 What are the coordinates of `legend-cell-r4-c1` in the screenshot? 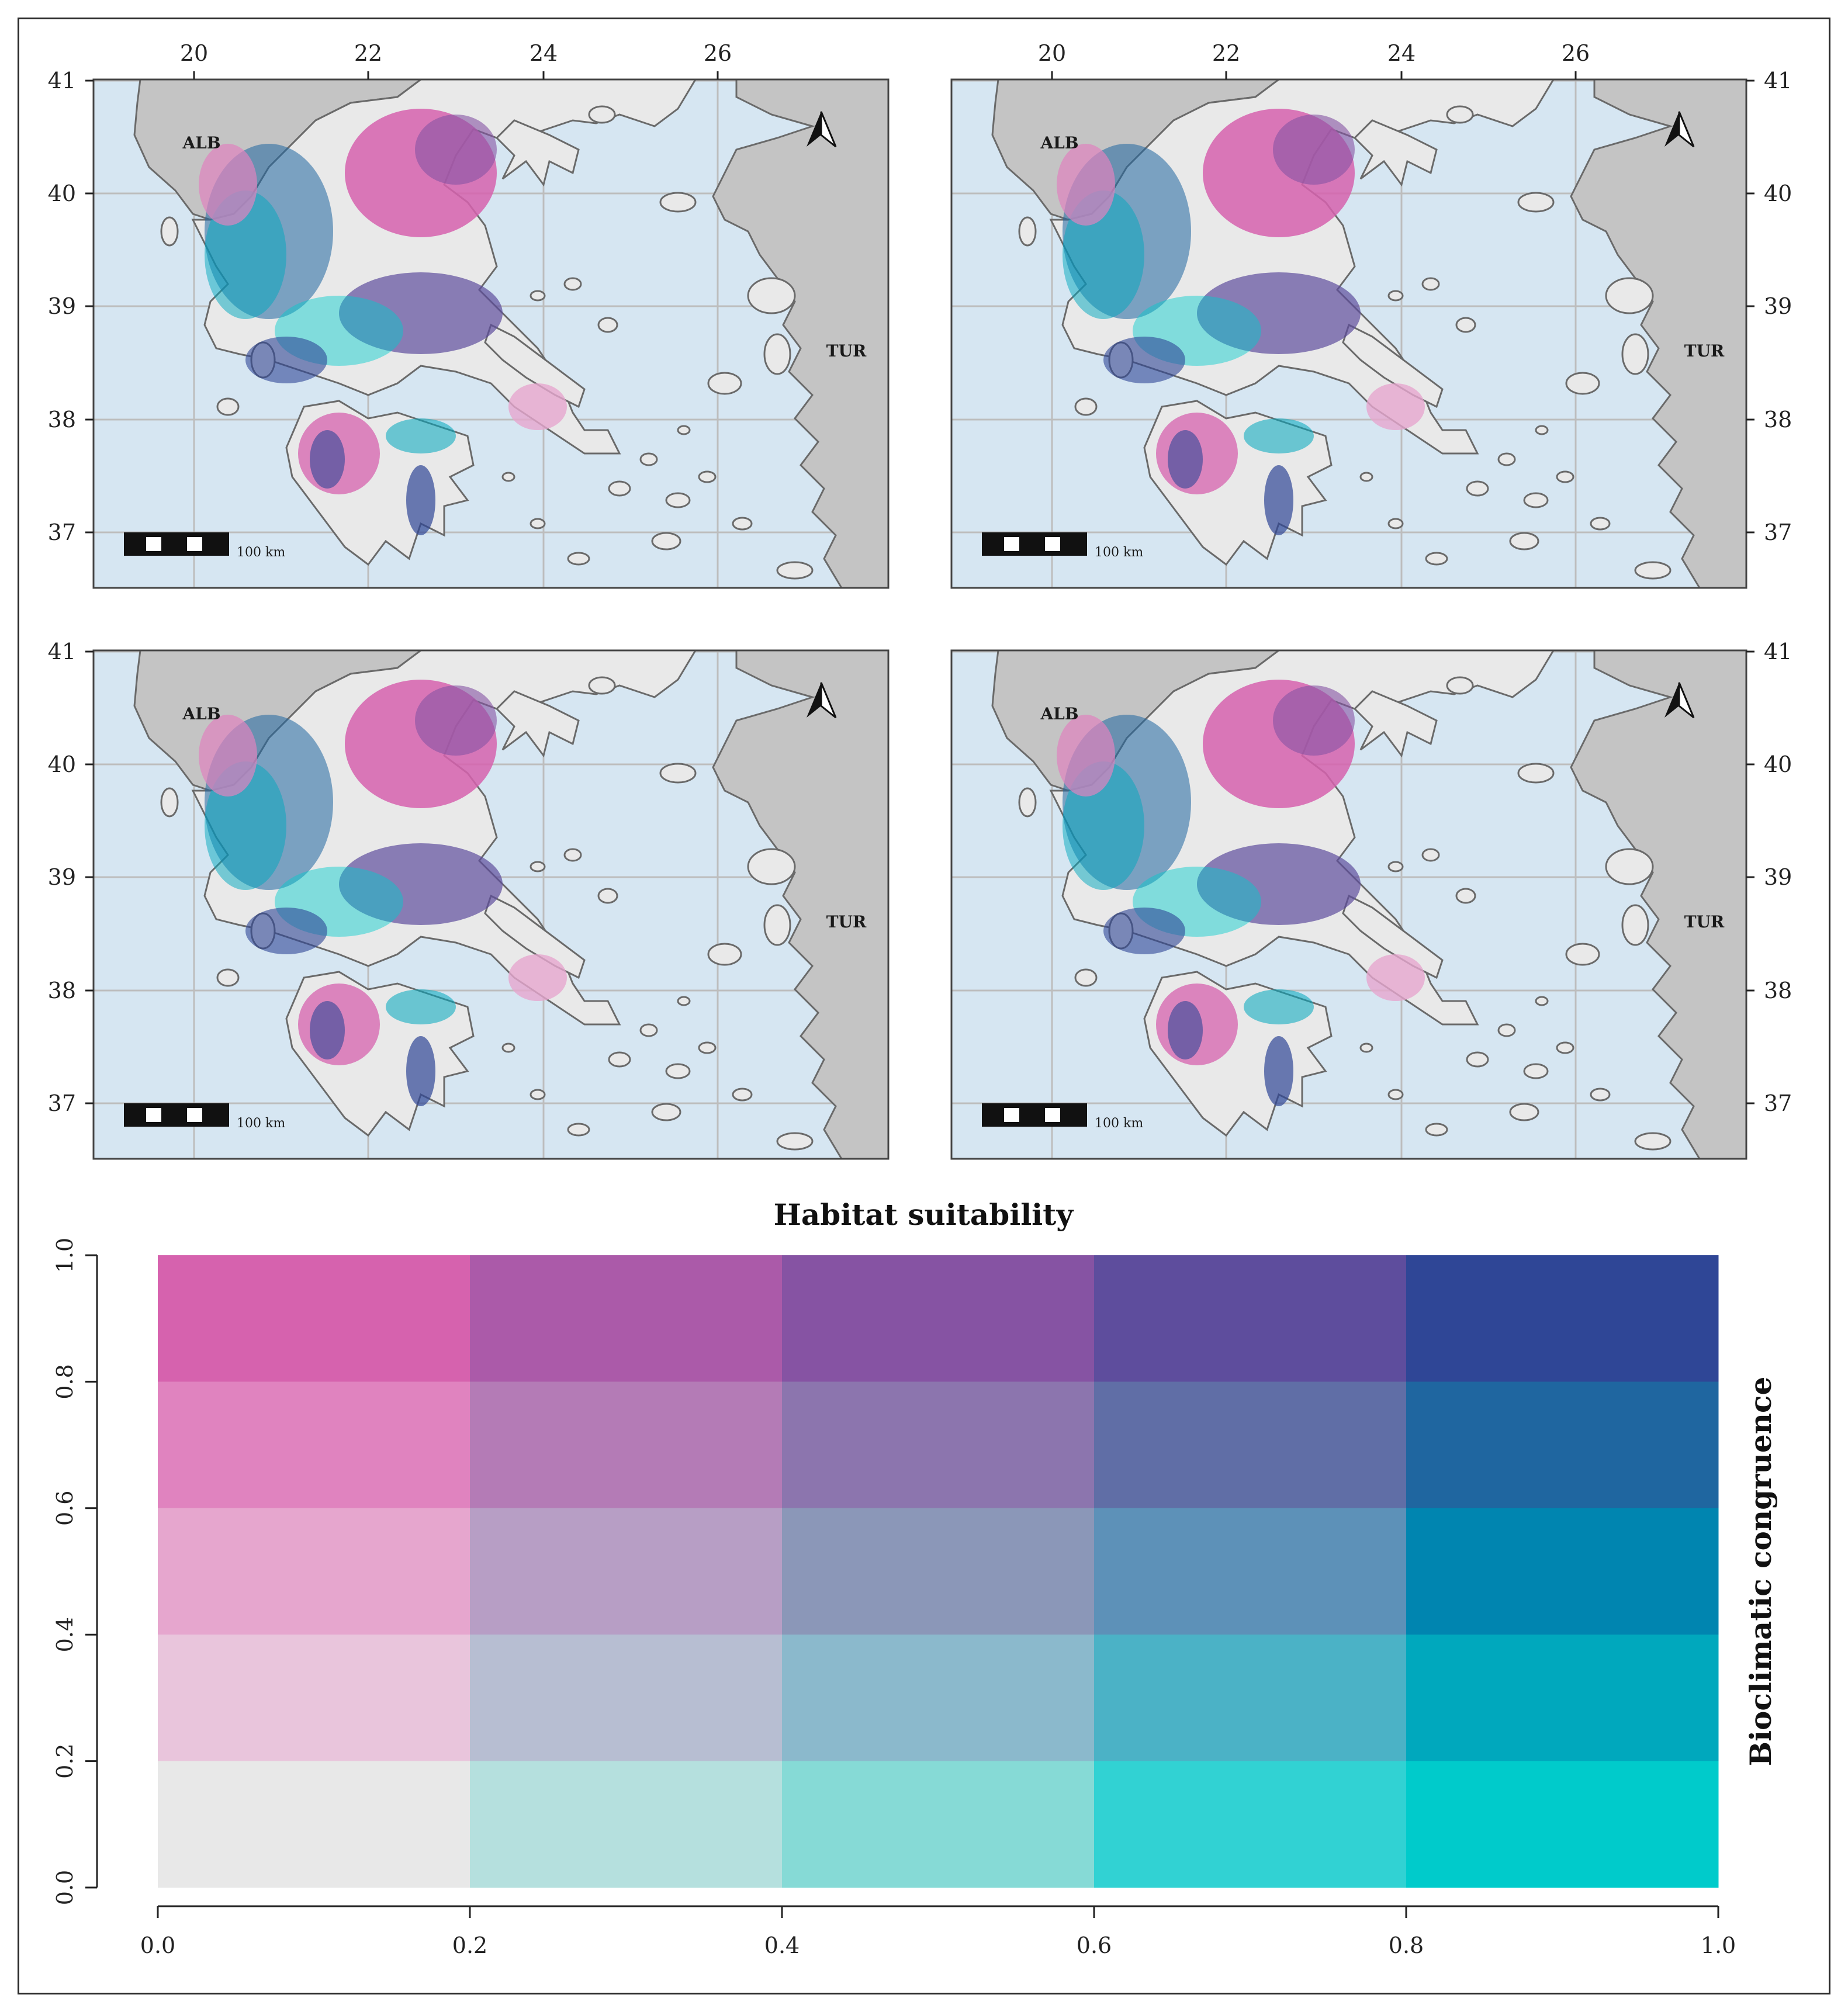 It's located at (627, 1824).